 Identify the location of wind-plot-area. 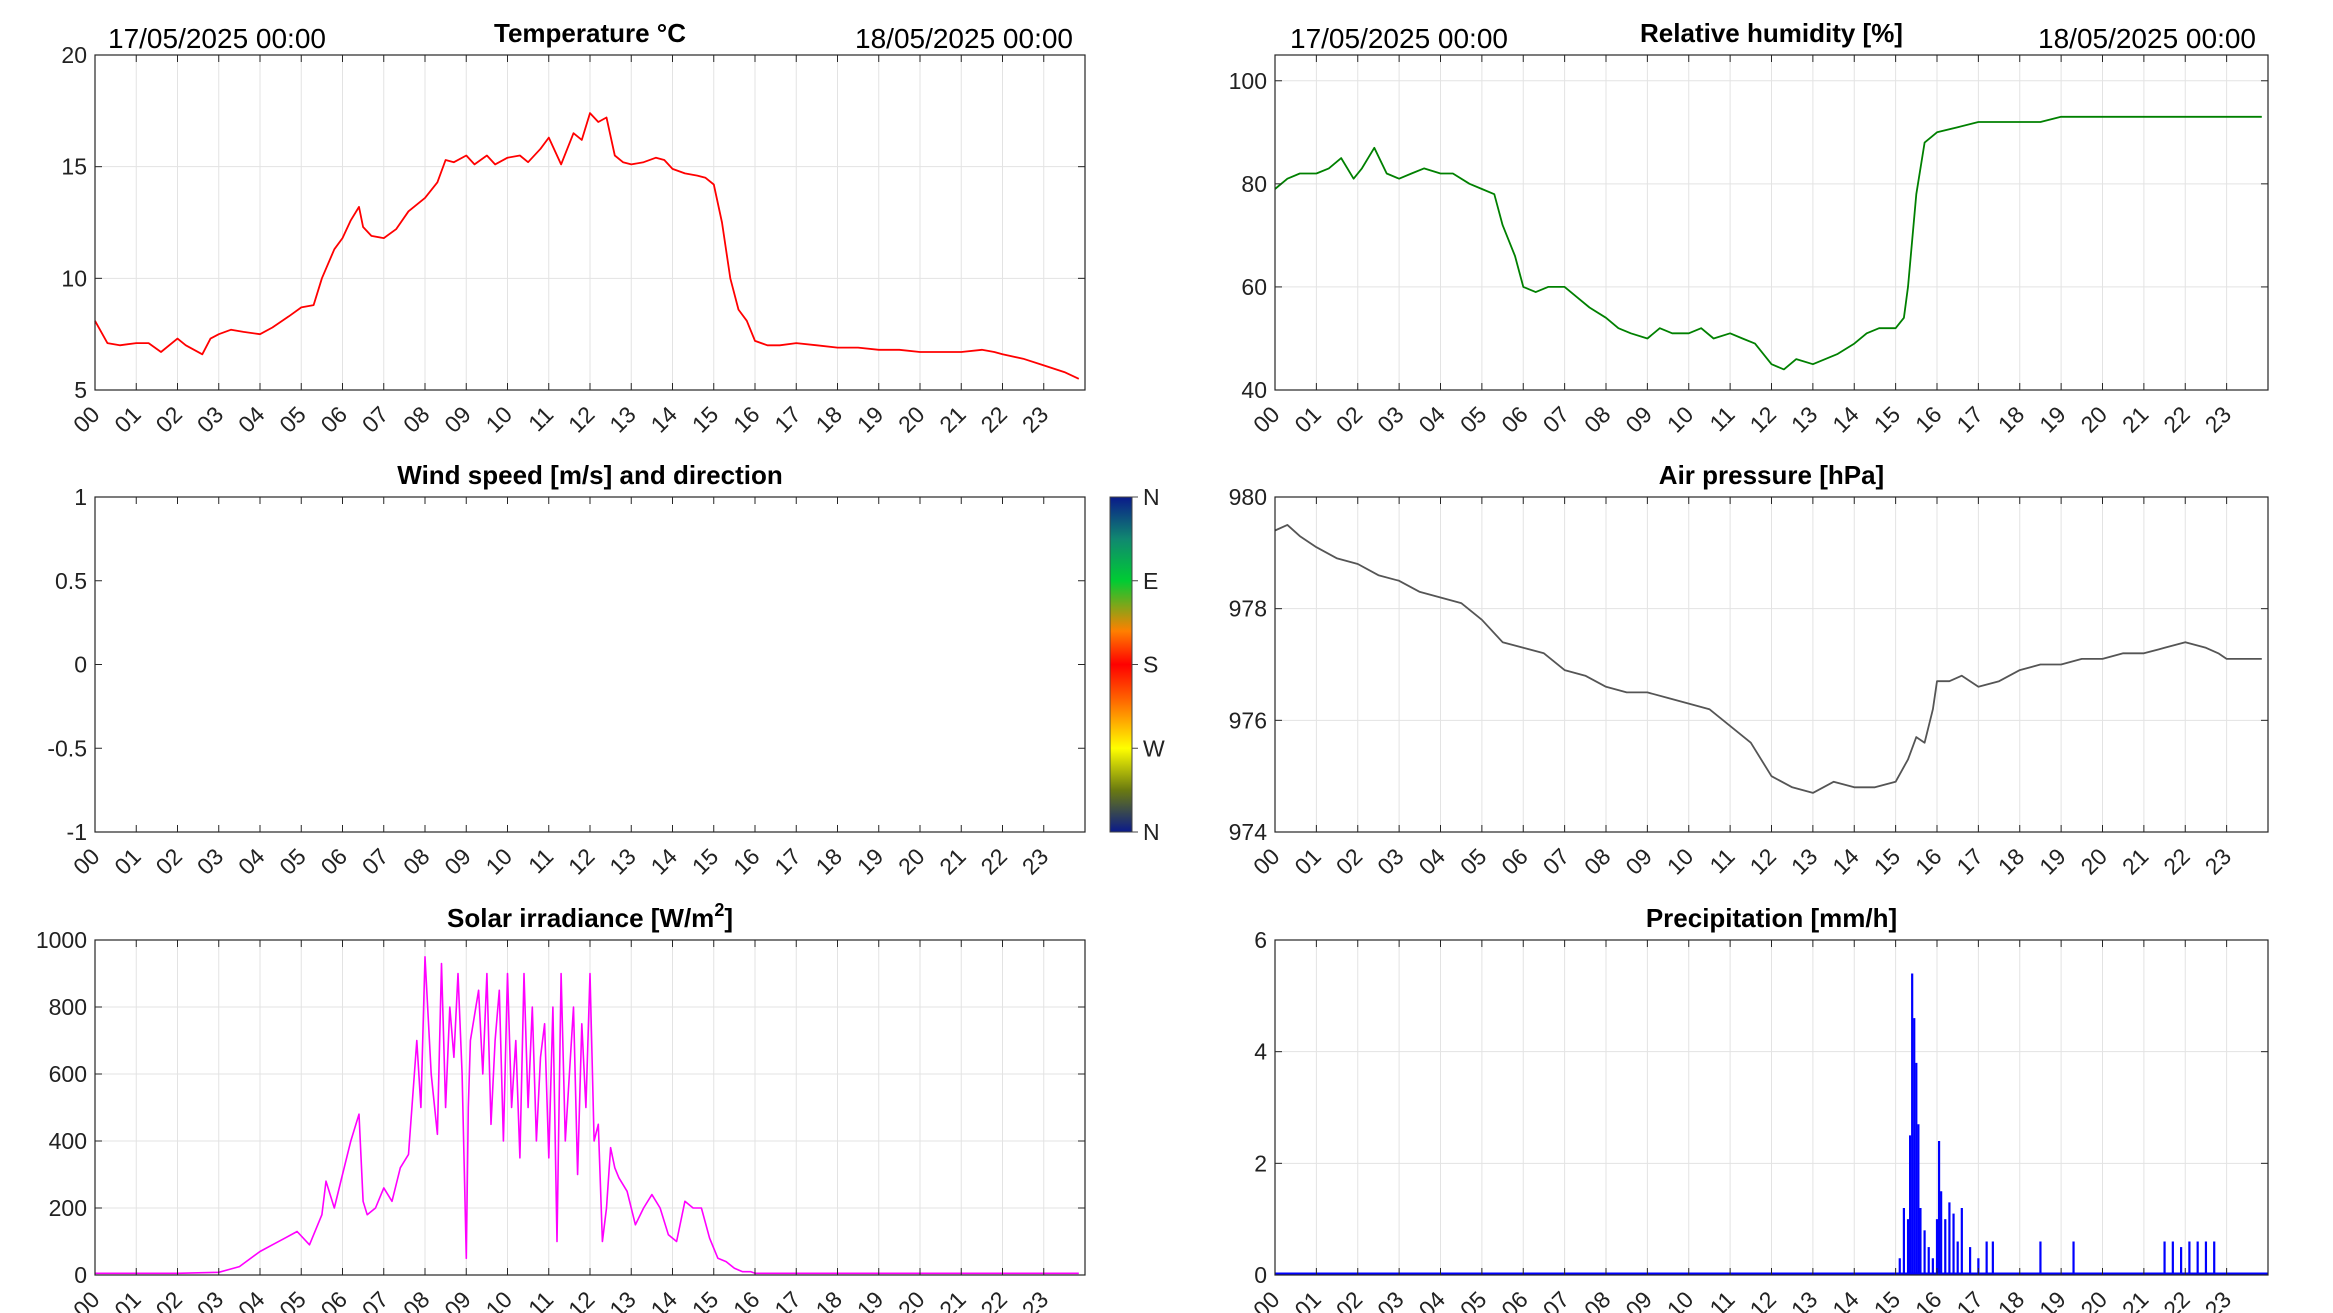
(590, 664).